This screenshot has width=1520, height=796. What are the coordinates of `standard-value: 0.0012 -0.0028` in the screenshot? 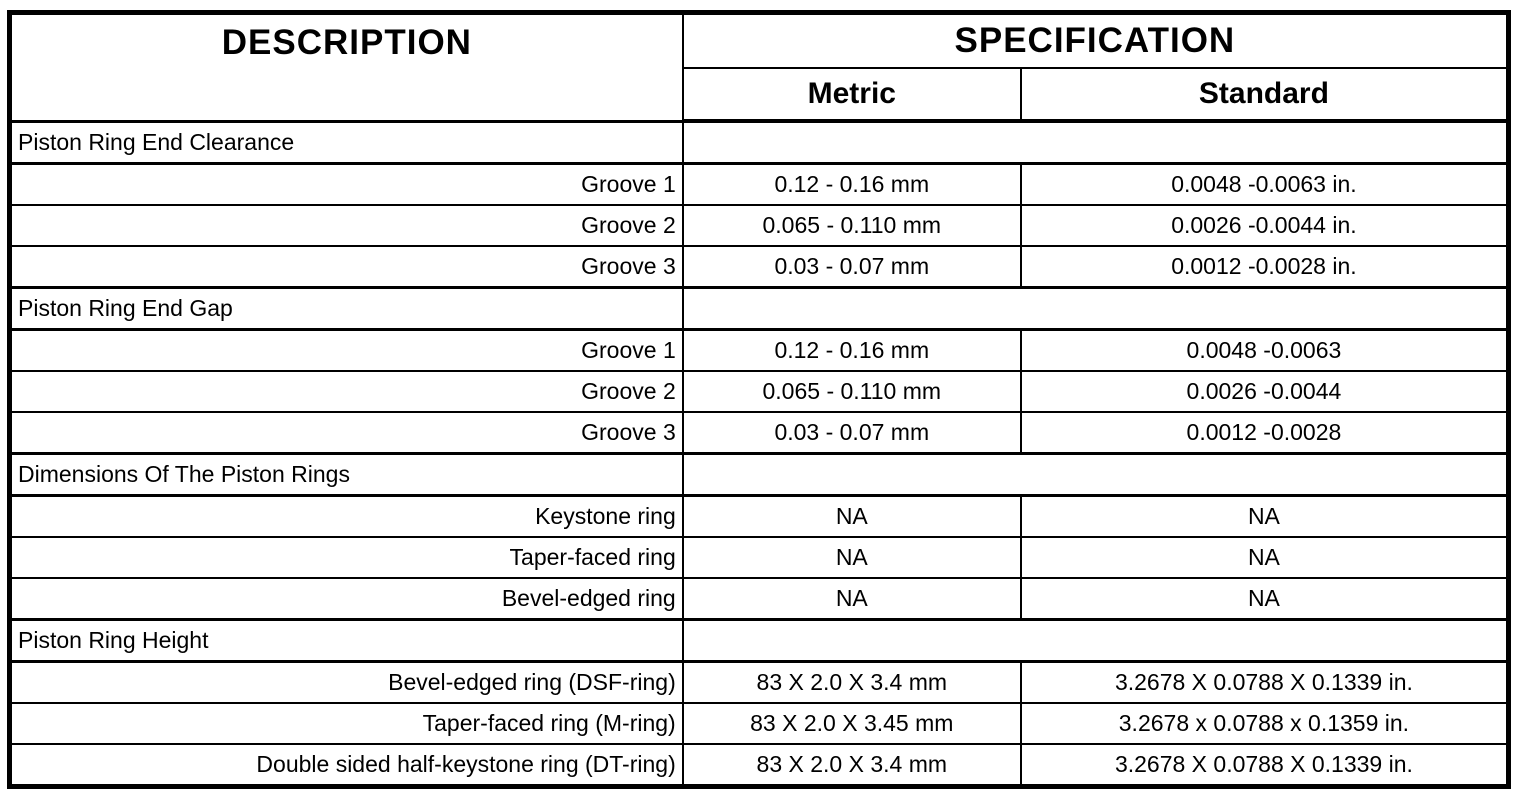 It's located at (1264, 433).